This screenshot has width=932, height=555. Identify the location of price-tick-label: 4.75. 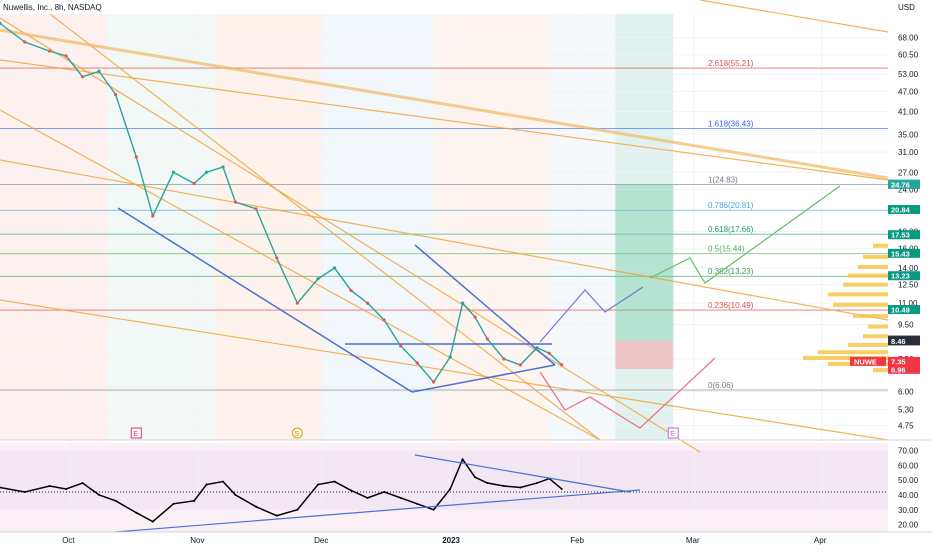
(906, 425).